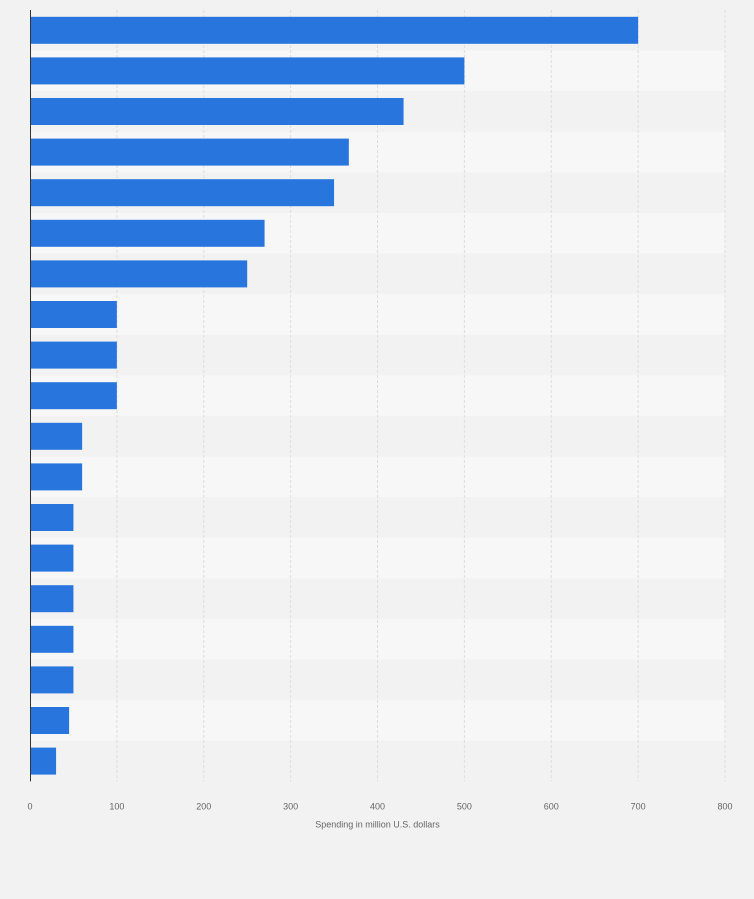 This screenshot has width=754, height=899. What do you see at coordinates (377, 824) in the screenshot?
I see `x-axis-title: Spending in million U.S. dollars` at bounding box center [377, 824].